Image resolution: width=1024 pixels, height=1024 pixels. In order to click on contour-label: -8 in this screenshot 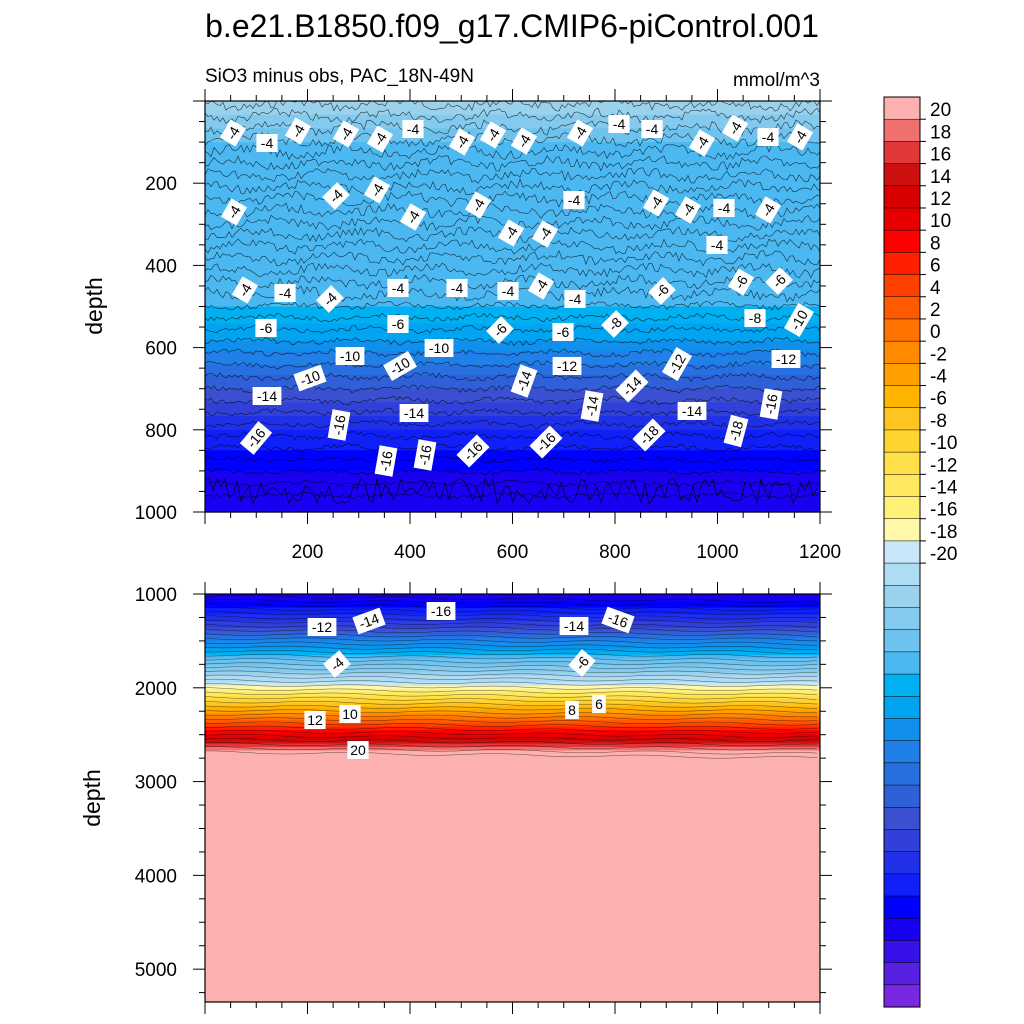, I will do `click(615, 324)`.